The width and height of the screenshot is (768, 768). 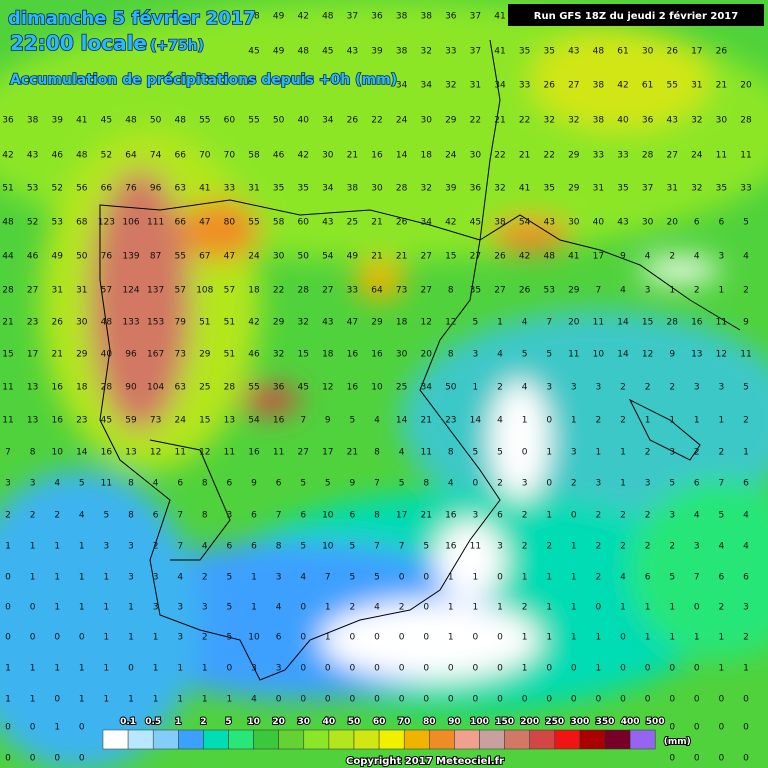 I want to click on legend-label: 350, so click(x=605, y=722).